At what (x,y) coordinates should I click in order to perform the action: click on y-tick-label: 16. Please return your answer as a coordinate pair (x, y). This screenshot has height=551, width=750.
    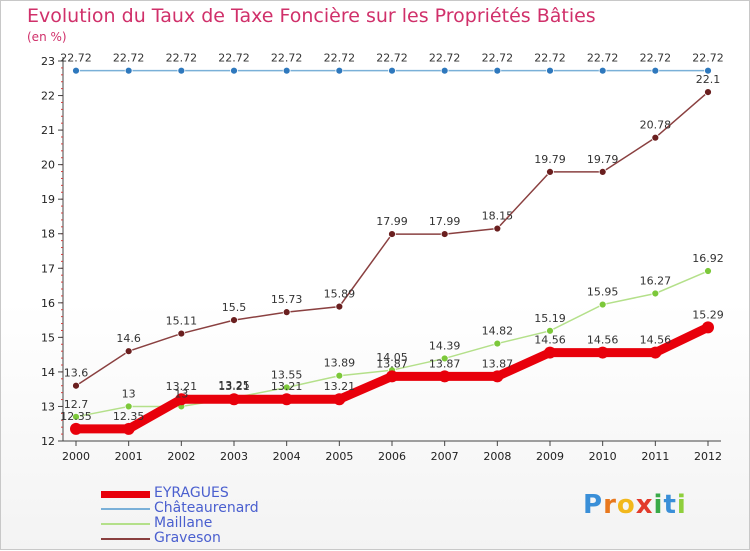
    Looking at the image, I should click on (48, 303).